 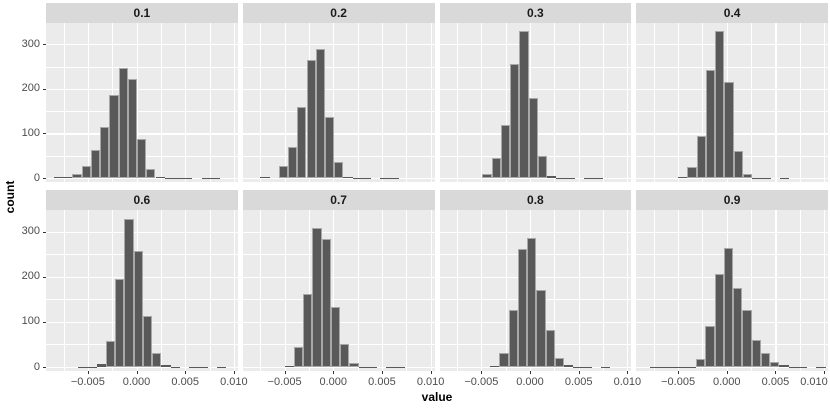 What do you see at coordinates (36, 366) in the screenshot?
I see `y-tick-label: 0` at bounding box center [36, 366].